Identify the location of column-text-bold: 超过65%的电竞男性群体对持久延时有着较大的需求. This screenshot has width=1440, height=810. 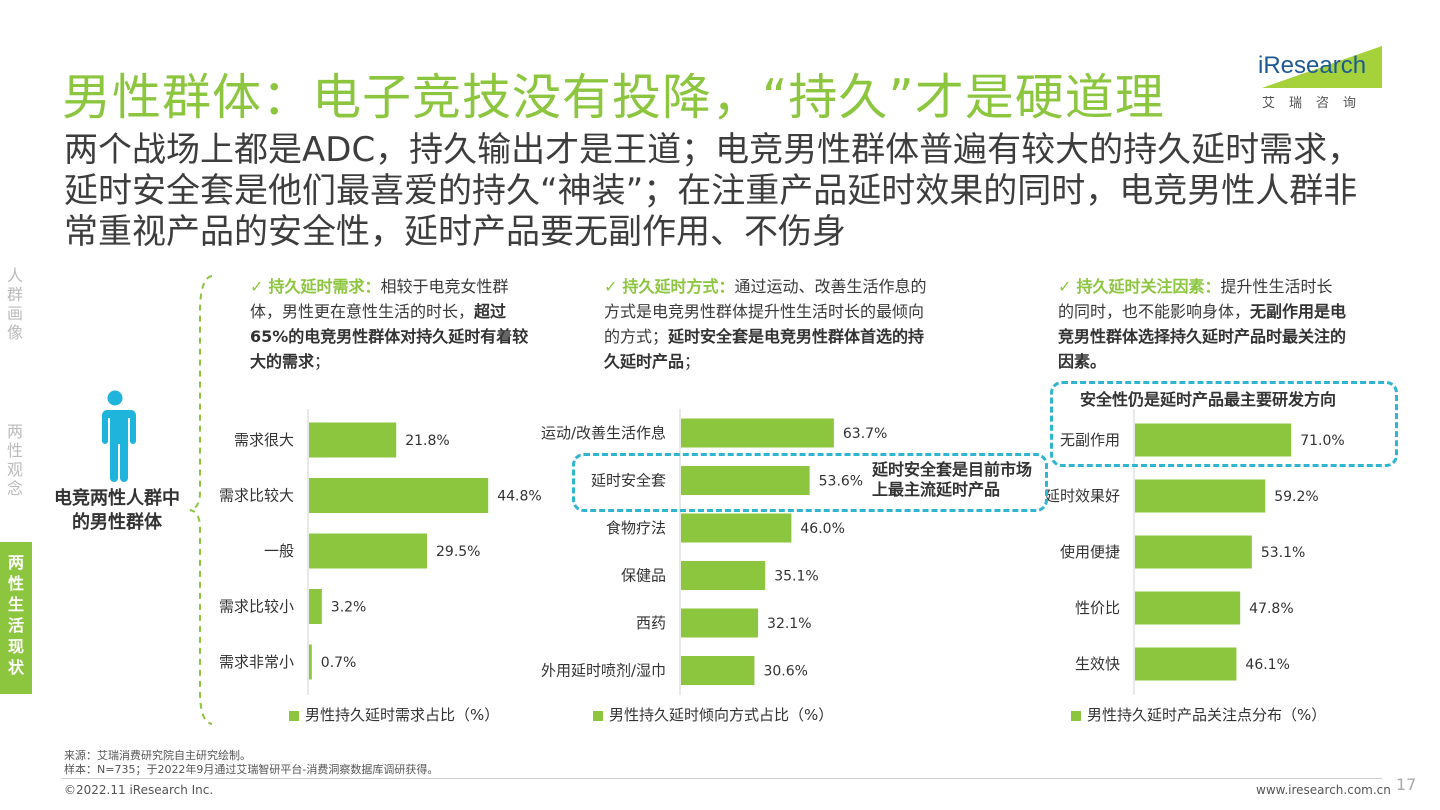
(389, 336).